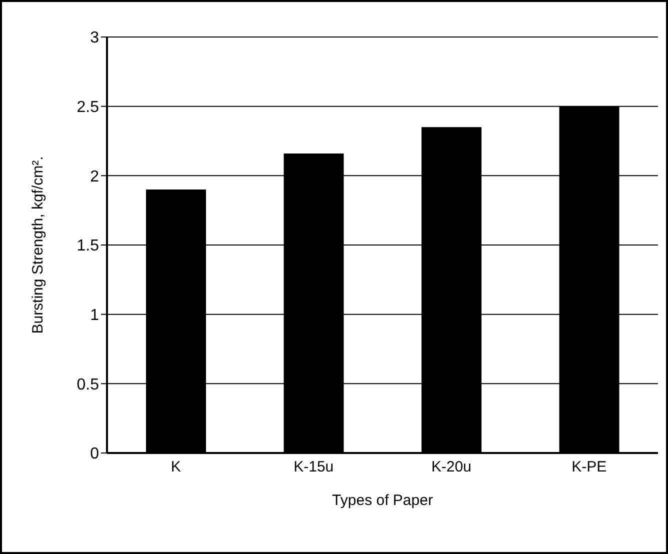 This screenshot has height=554, width=668. What do you see at coordinates (88, 246) in the screenshot?
I see `y-tick-label: 1.5` at bounding box center [88, 246].